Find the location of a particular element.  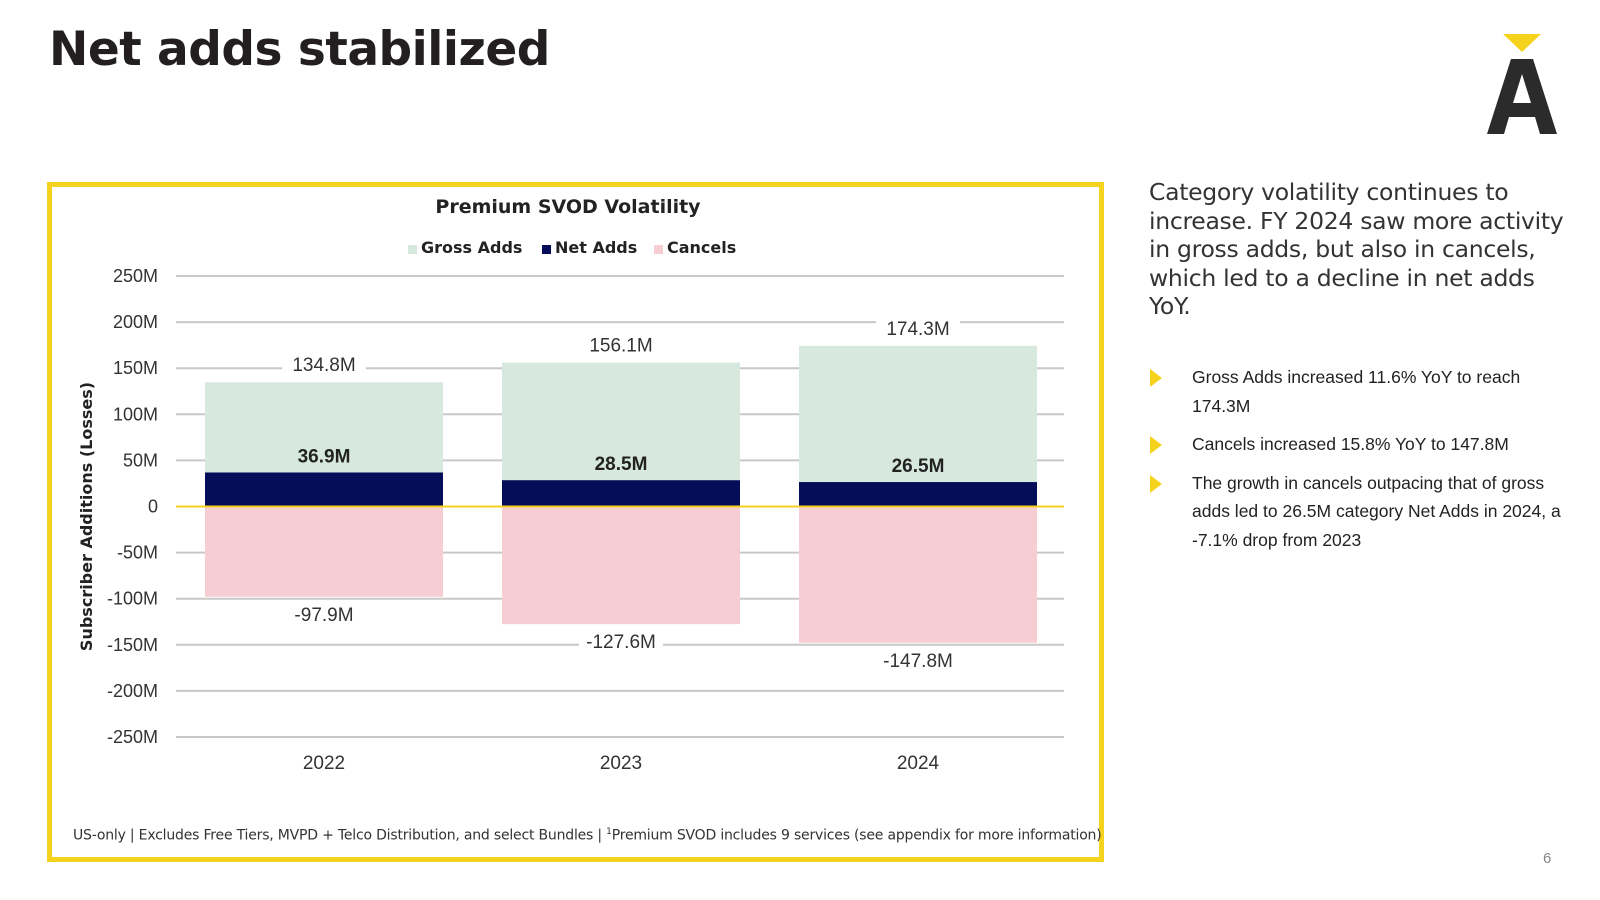

brand-logo is located at coordinates (1522, 84).